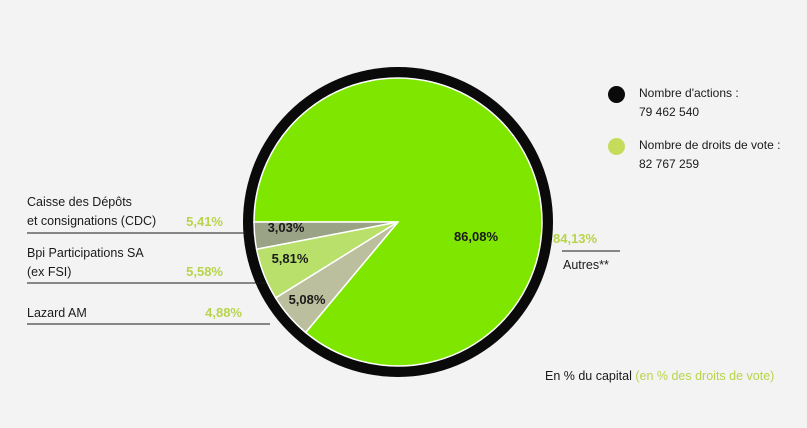  What do you see at coordinates (286, 227) in the screenshot?
I see `slice-label-cdc: 3,03%` at bounding box center [286, 227].